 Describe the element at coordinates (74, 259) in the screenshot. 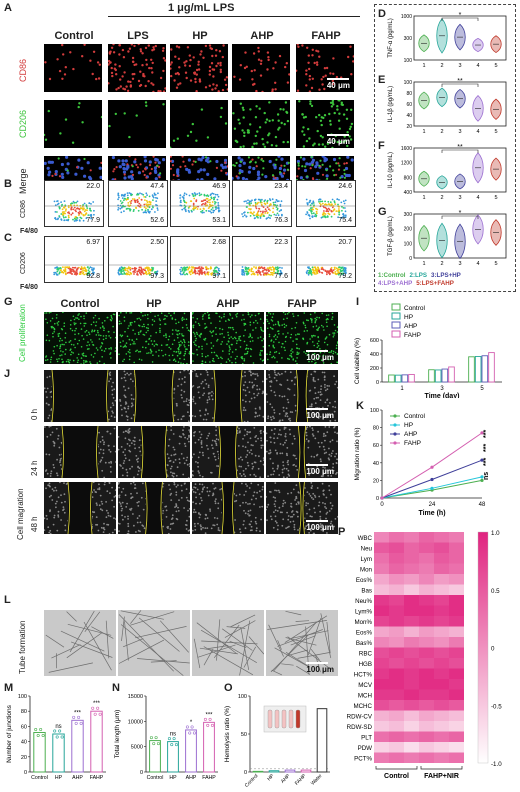

I see `flow-plot: 6.97 92.8` at that location.